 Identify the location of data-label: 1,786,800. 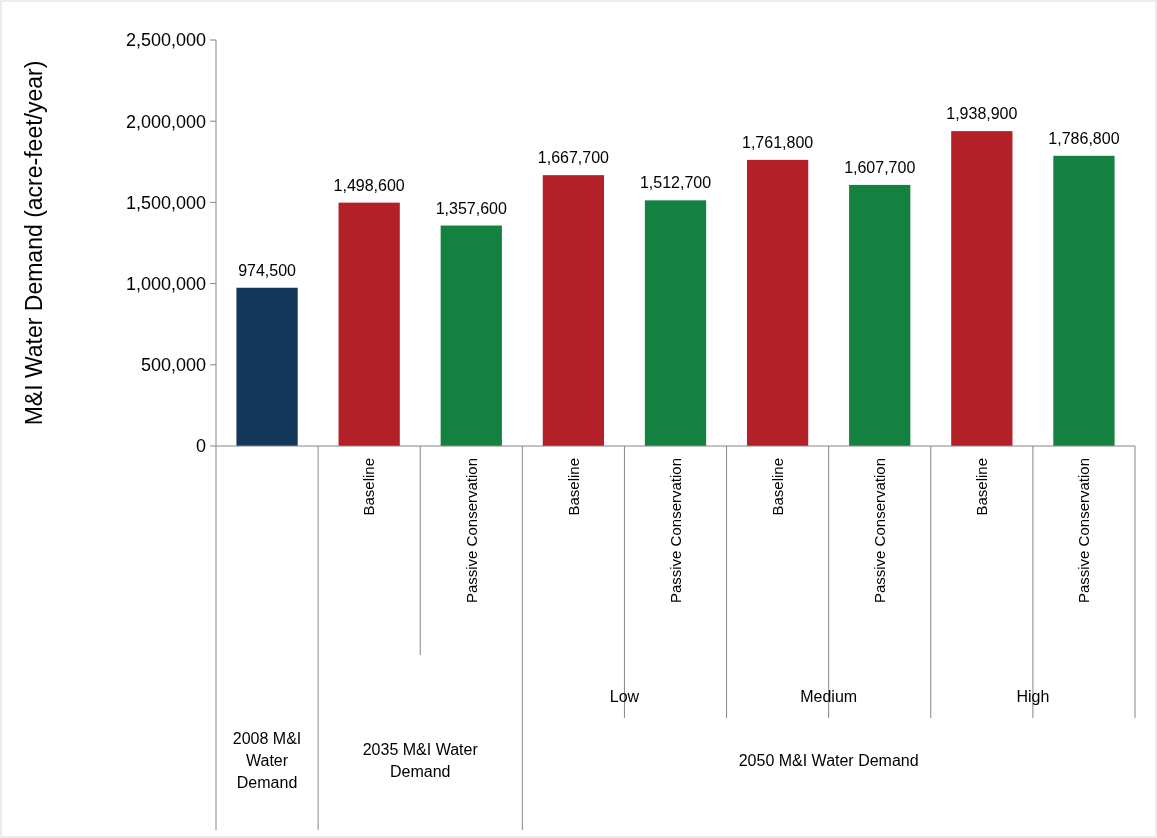
(1084, 138).